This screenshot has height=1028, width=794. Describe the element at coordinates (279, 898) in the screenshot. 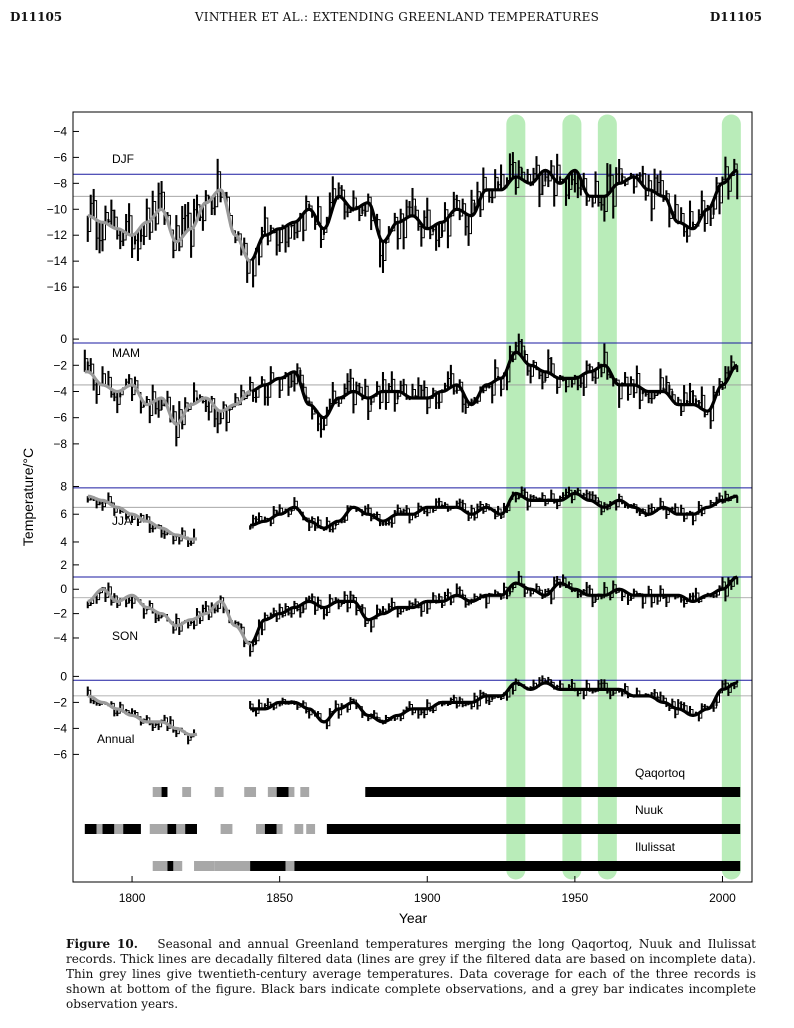

I see `x-tick-label-1: 1850` at that location.